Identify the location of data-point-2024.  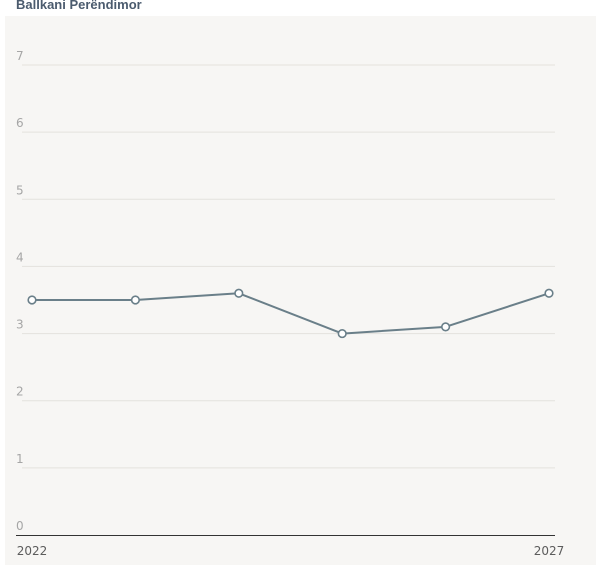
(239, 293).